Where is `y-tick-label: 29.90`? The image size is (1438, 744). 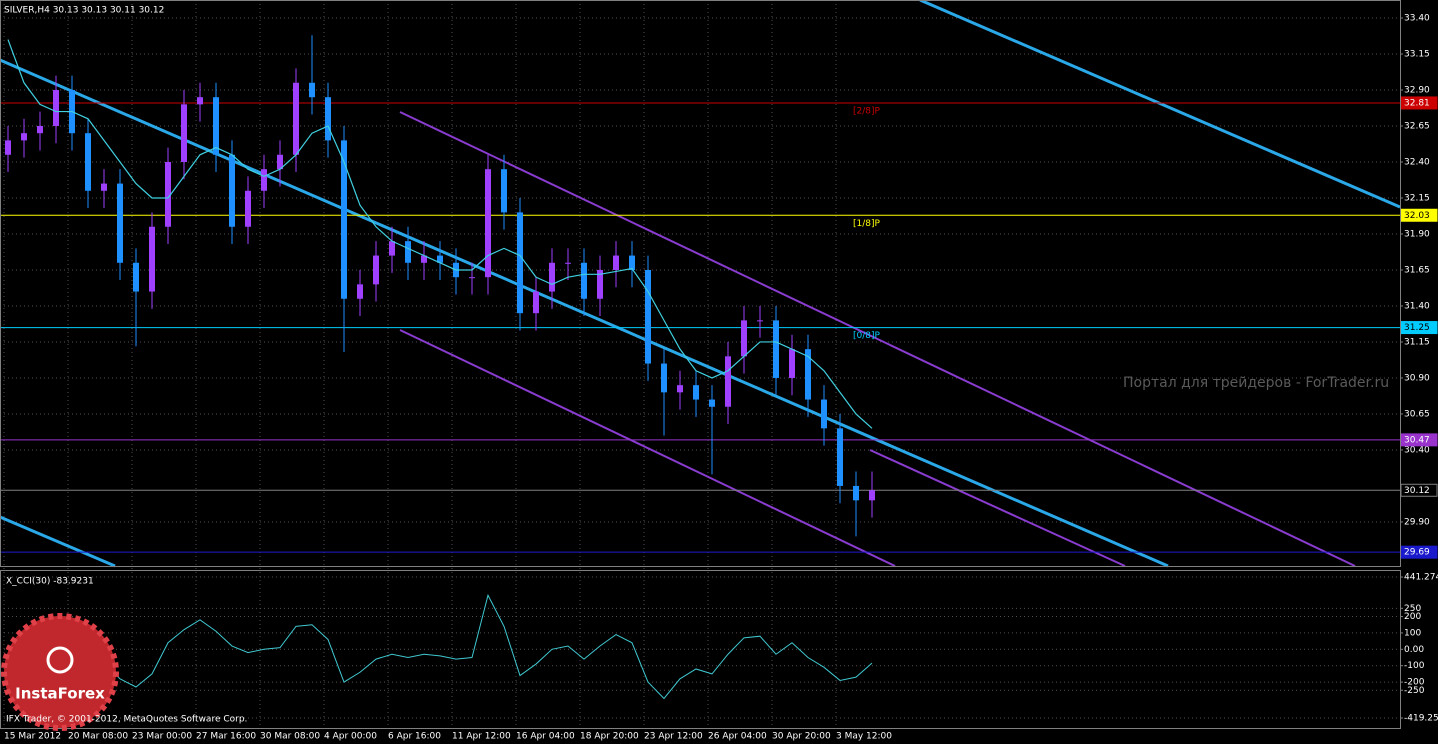
y-tick-label: 29.90 is located at coordinates (1417, 522).